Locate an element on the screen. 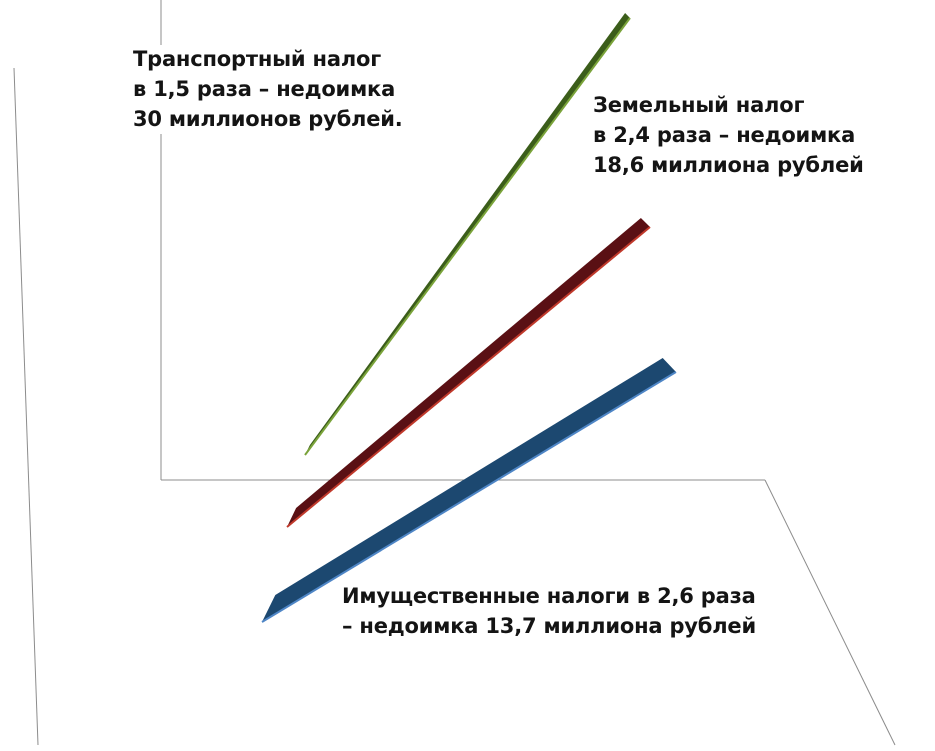 The height and width of the screenshot is (751, 935). annotation-property-line-2: – недоимка 13,7 миллиона рублей is located at coordinates (551, 626).